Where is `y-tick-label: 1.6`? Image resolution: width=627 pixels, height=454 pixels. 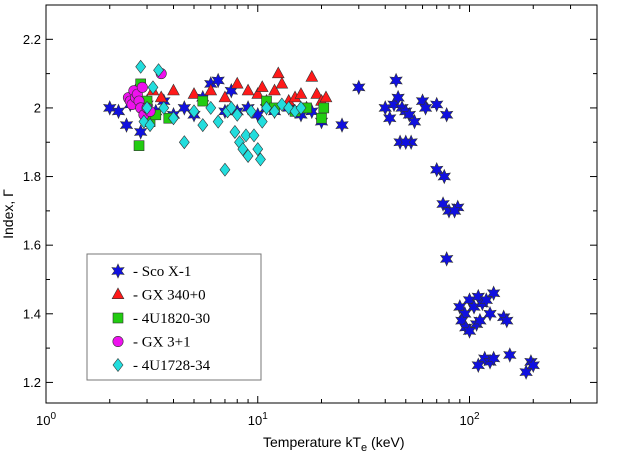
y-tick-label: 1.6 is located at coordinates (32, 245).